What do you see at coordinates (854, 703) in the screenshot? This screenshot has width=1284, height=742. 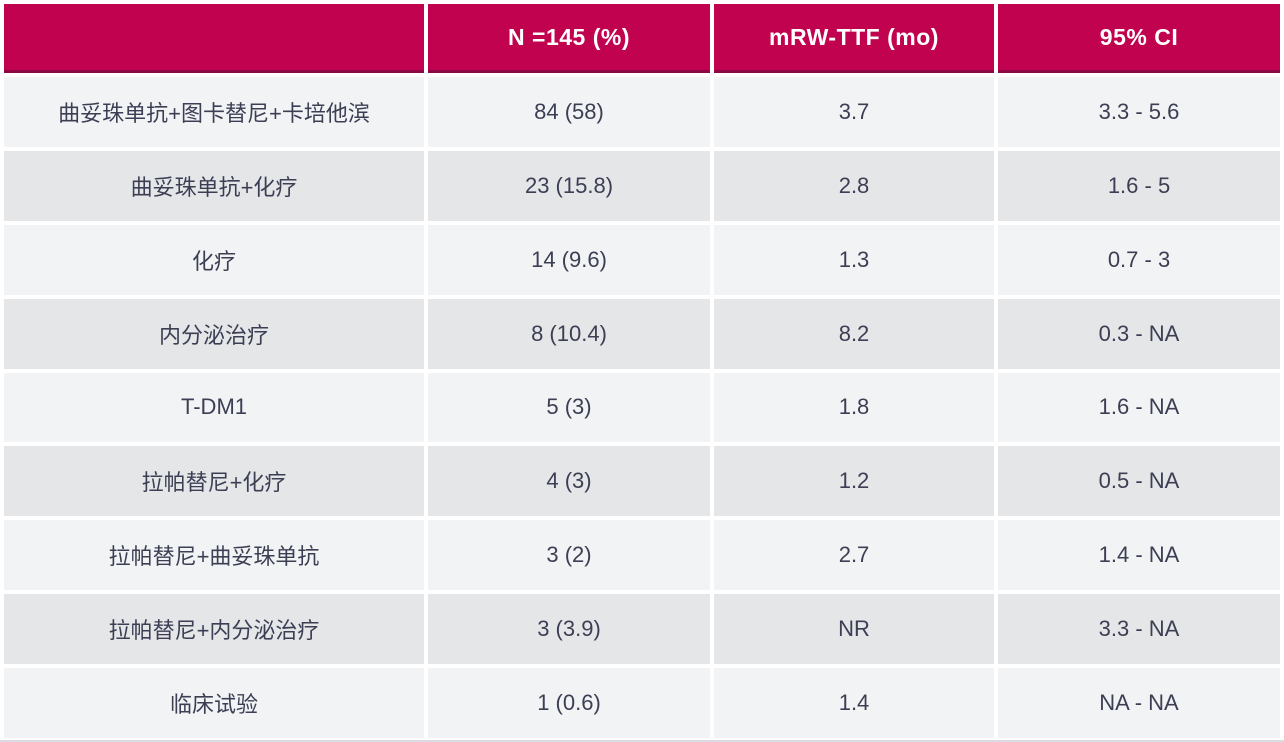 I see `cell-ttf: 1.4` at bounding box center [854, 703].